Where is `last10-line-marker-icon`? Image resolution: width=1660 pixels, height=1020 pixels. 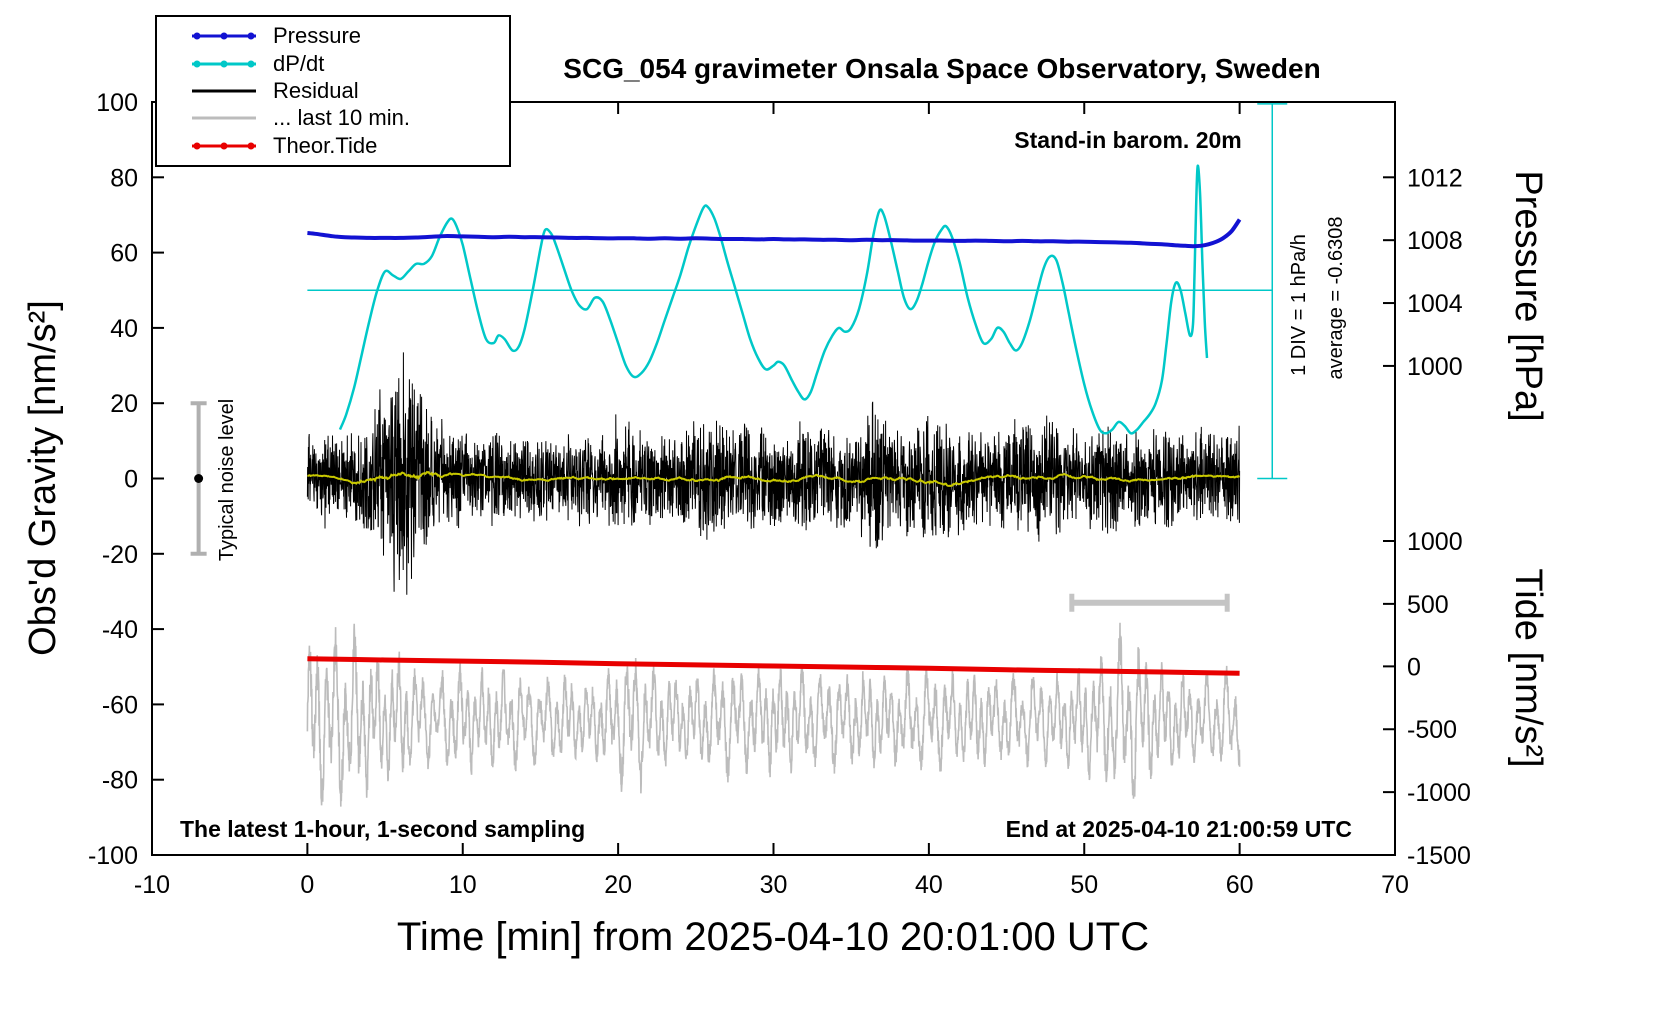 last10-line-marker-icon is located at coordinates (224, 118).